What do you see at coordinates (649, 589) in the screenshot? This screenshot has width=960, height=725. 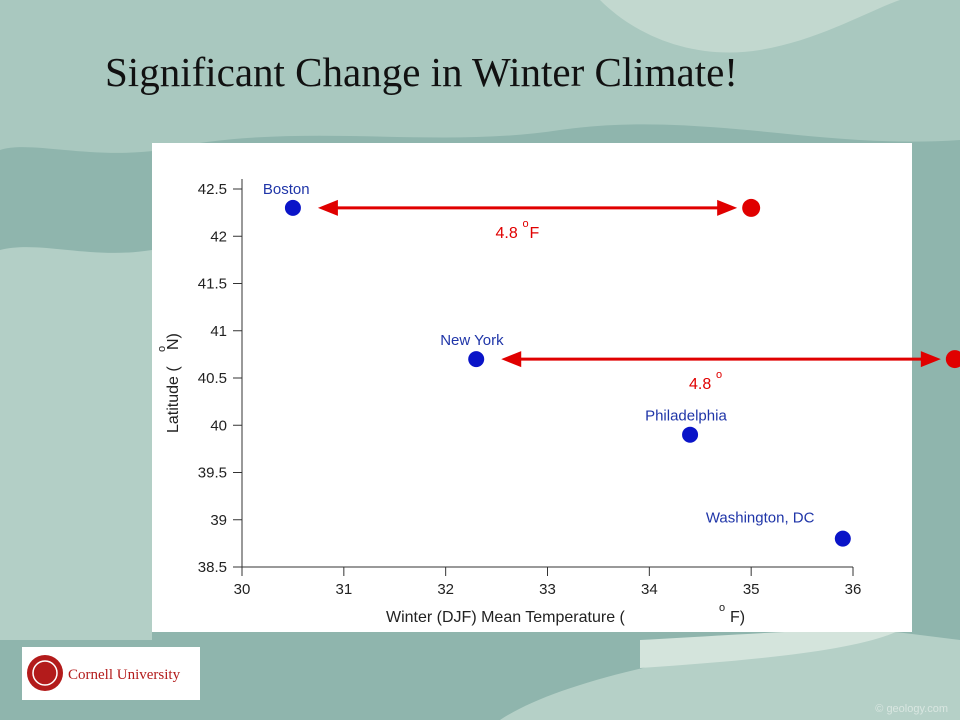 I see `x-tick-label: 34` at bounding box center [649, 589].